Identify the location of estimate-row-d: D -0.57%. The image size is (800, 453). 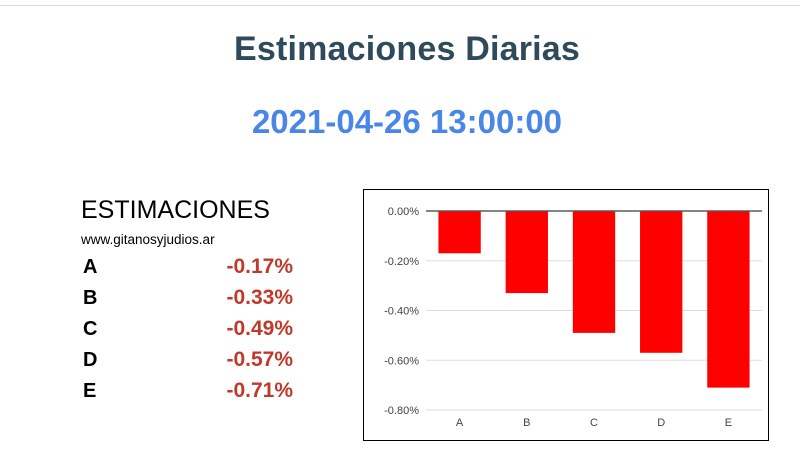
(196, 360).